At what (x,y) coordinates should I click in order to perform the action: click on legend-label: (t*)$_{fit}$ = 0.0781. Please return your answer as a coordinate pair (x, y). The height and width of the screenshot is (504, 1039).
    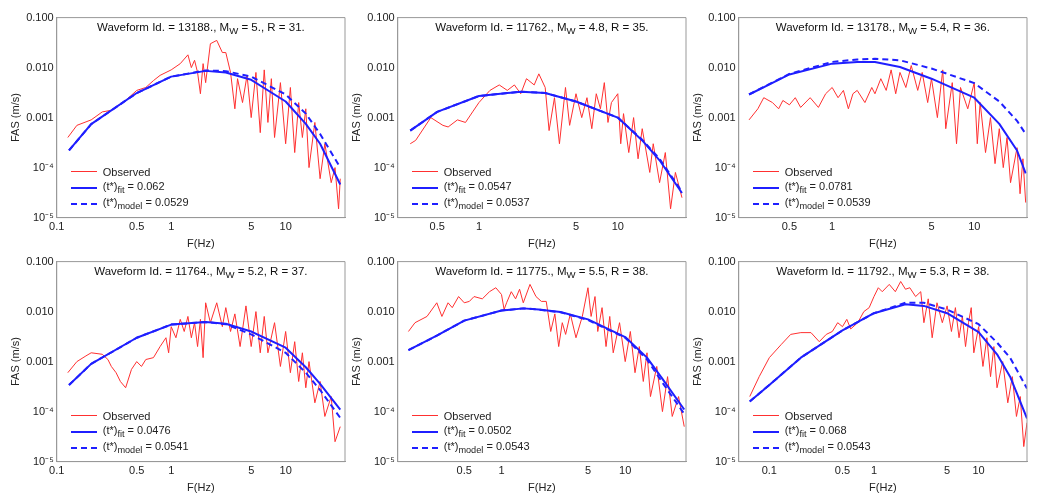
    Looking at the image, I should click on (818, 188).